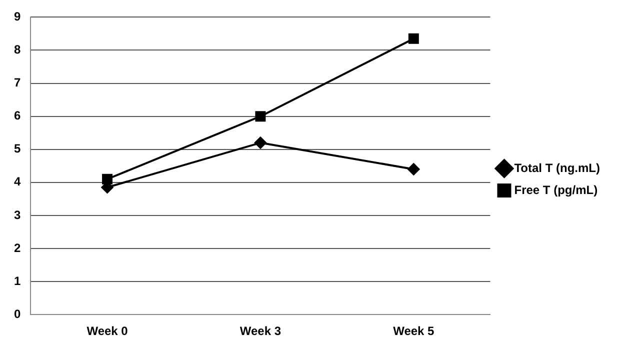 This screenshot has height=349, width=620. What do you see at coordinates (17, 247) in the screenshot?
I see `y-tick-label: 2` at bounding box center [17, 247].